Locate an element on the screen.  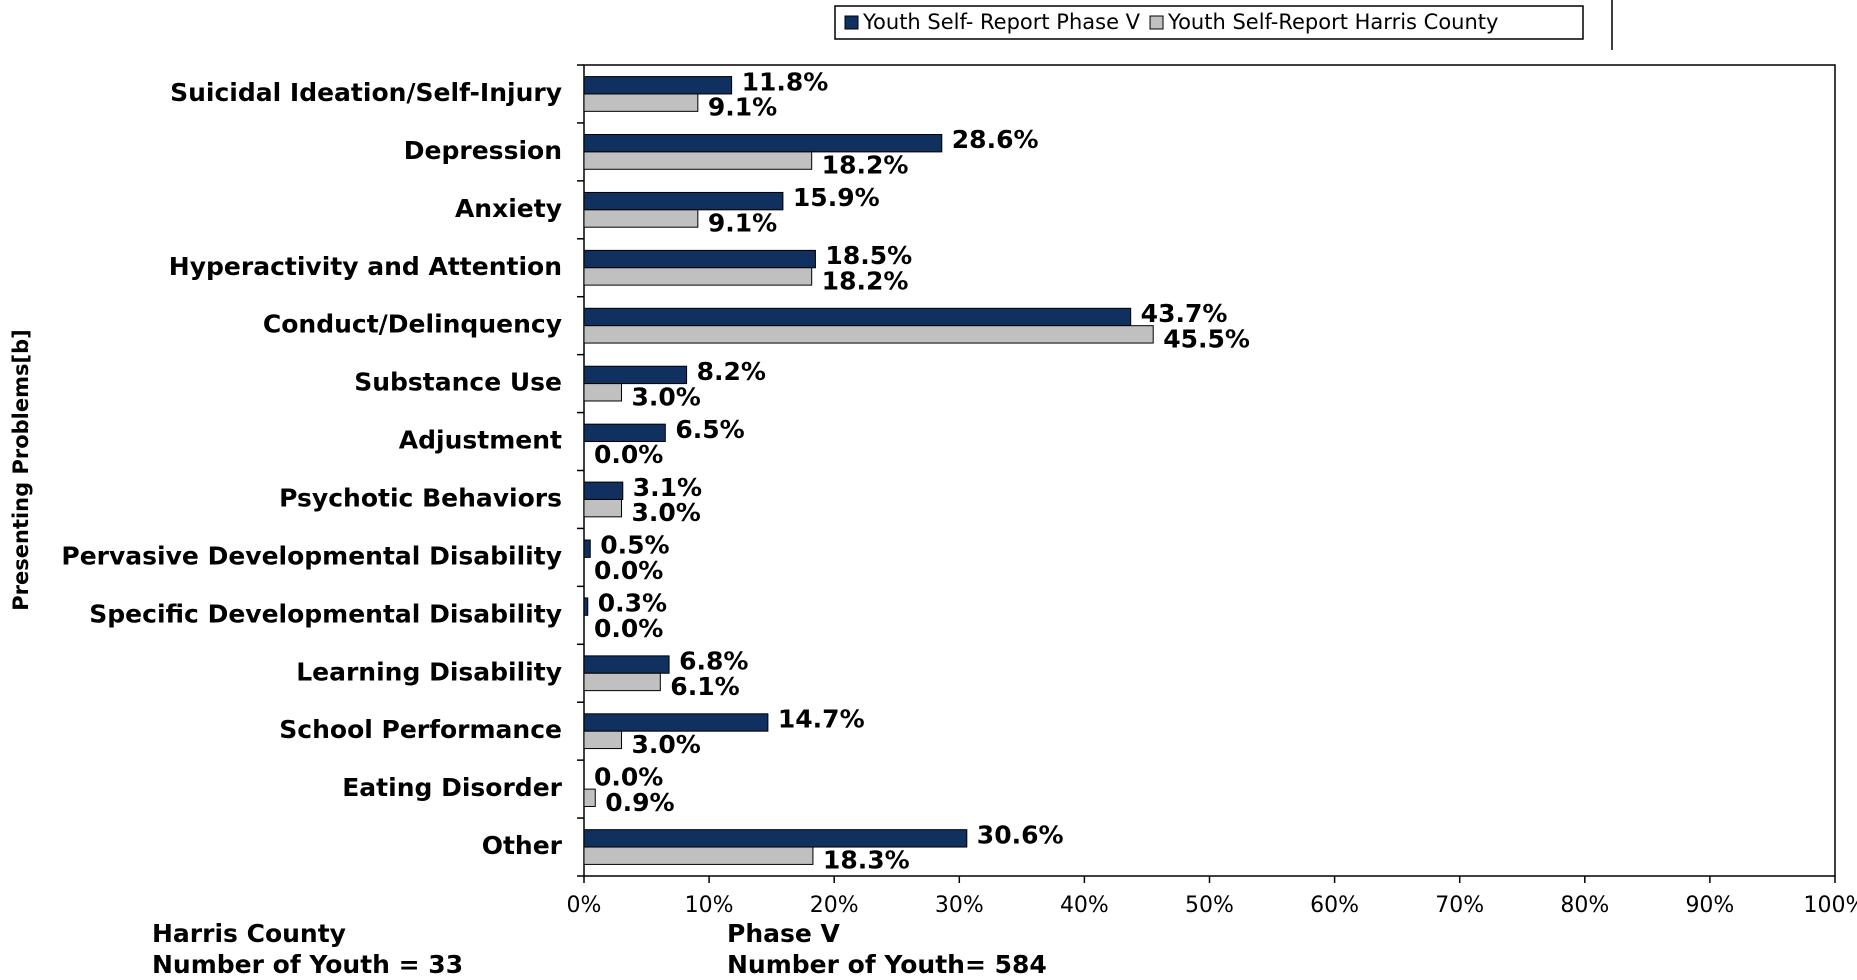
value-label: 18.3% is located at coordinates (866, 860).